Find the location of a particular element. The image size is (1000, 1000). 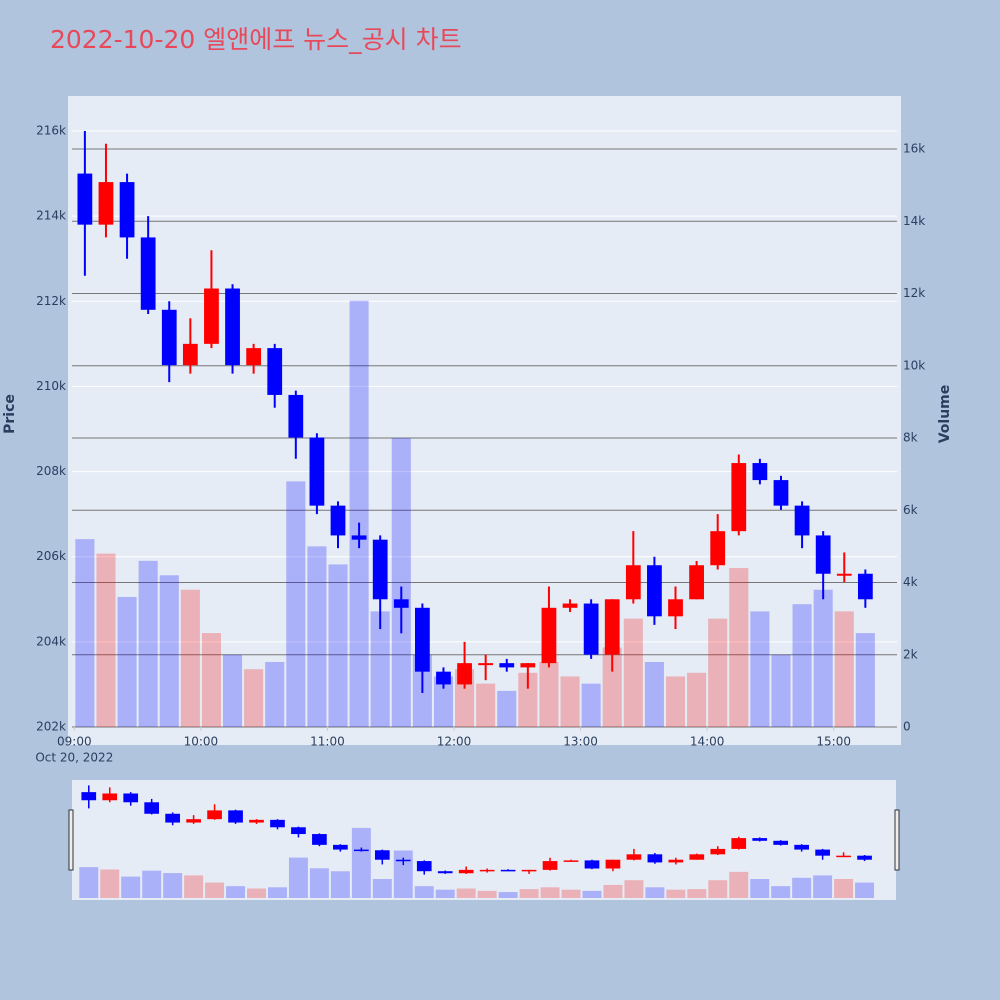

y2-tick-label: 12k is located at coordinates (914, 293).